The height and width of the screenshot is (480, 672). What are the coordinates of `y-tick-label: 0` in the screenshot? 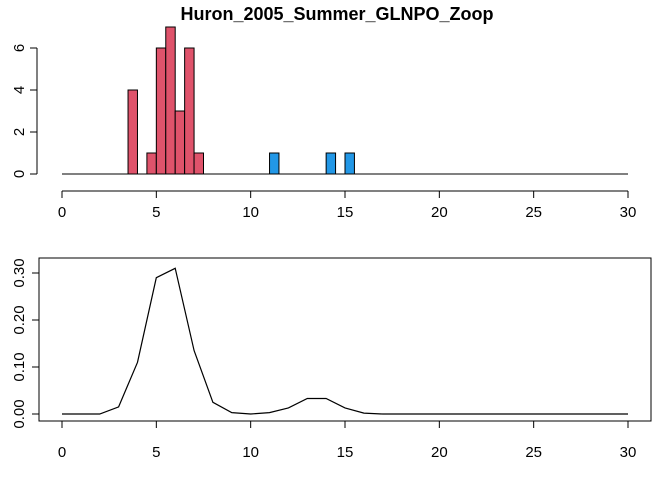 It's located at (19, 174).